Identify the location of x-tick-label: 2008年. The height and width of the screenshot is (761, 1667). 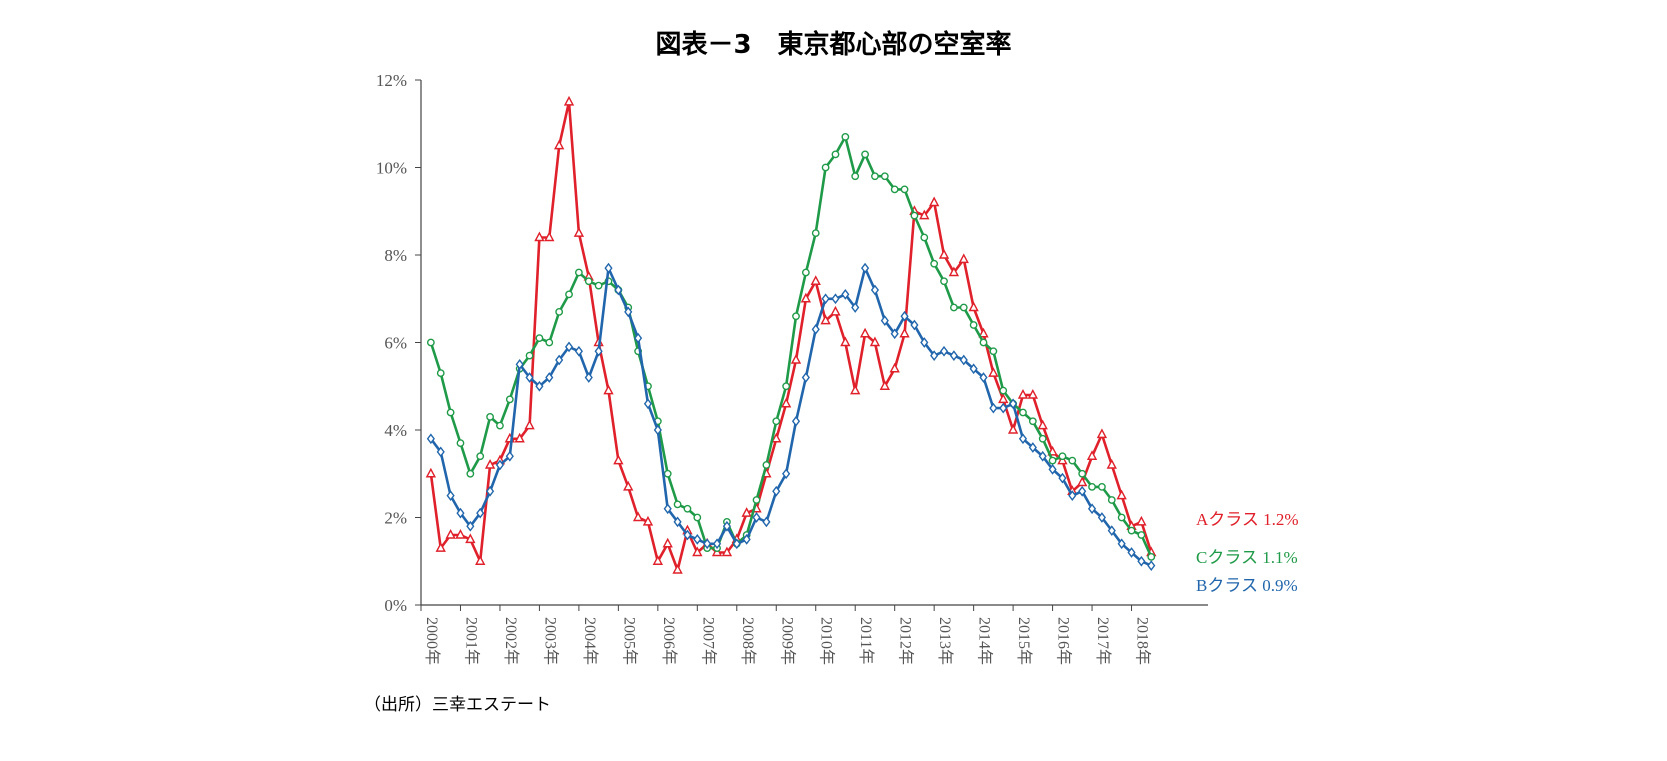
(748, 641).